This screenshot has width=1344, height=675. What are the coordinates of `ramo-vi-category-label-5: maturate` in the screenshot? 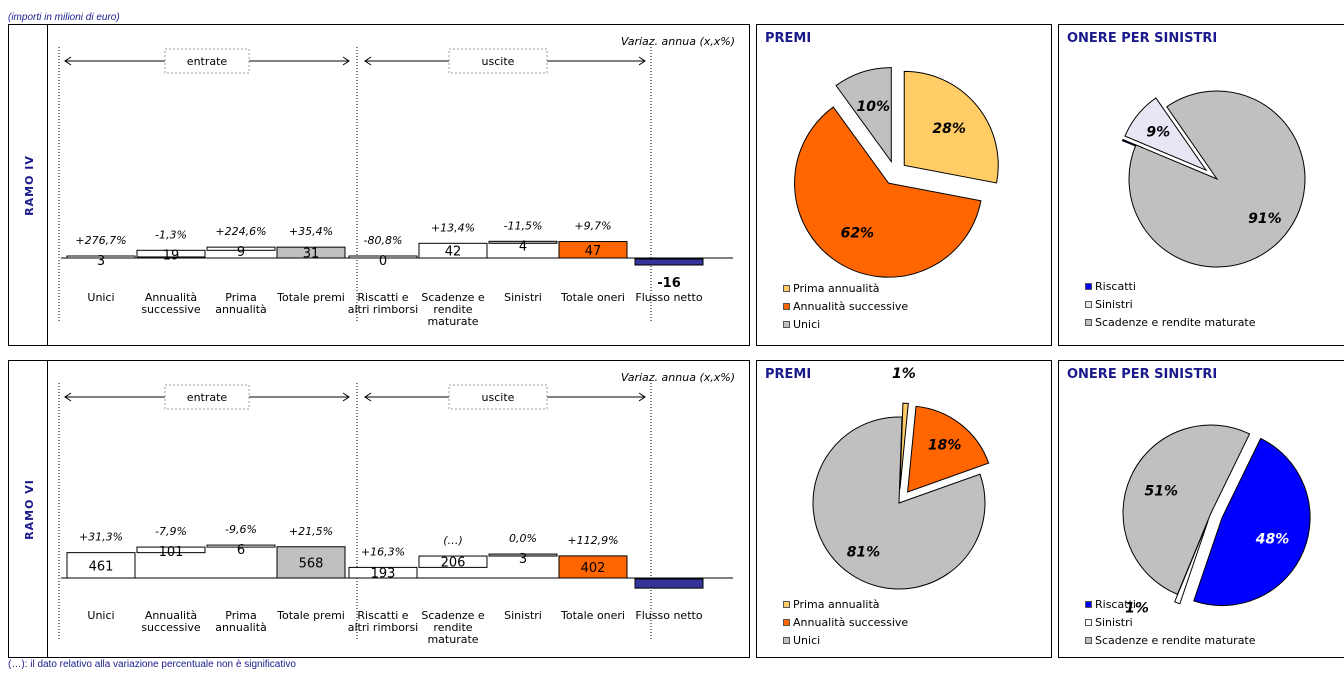 It's located at (452, 639).